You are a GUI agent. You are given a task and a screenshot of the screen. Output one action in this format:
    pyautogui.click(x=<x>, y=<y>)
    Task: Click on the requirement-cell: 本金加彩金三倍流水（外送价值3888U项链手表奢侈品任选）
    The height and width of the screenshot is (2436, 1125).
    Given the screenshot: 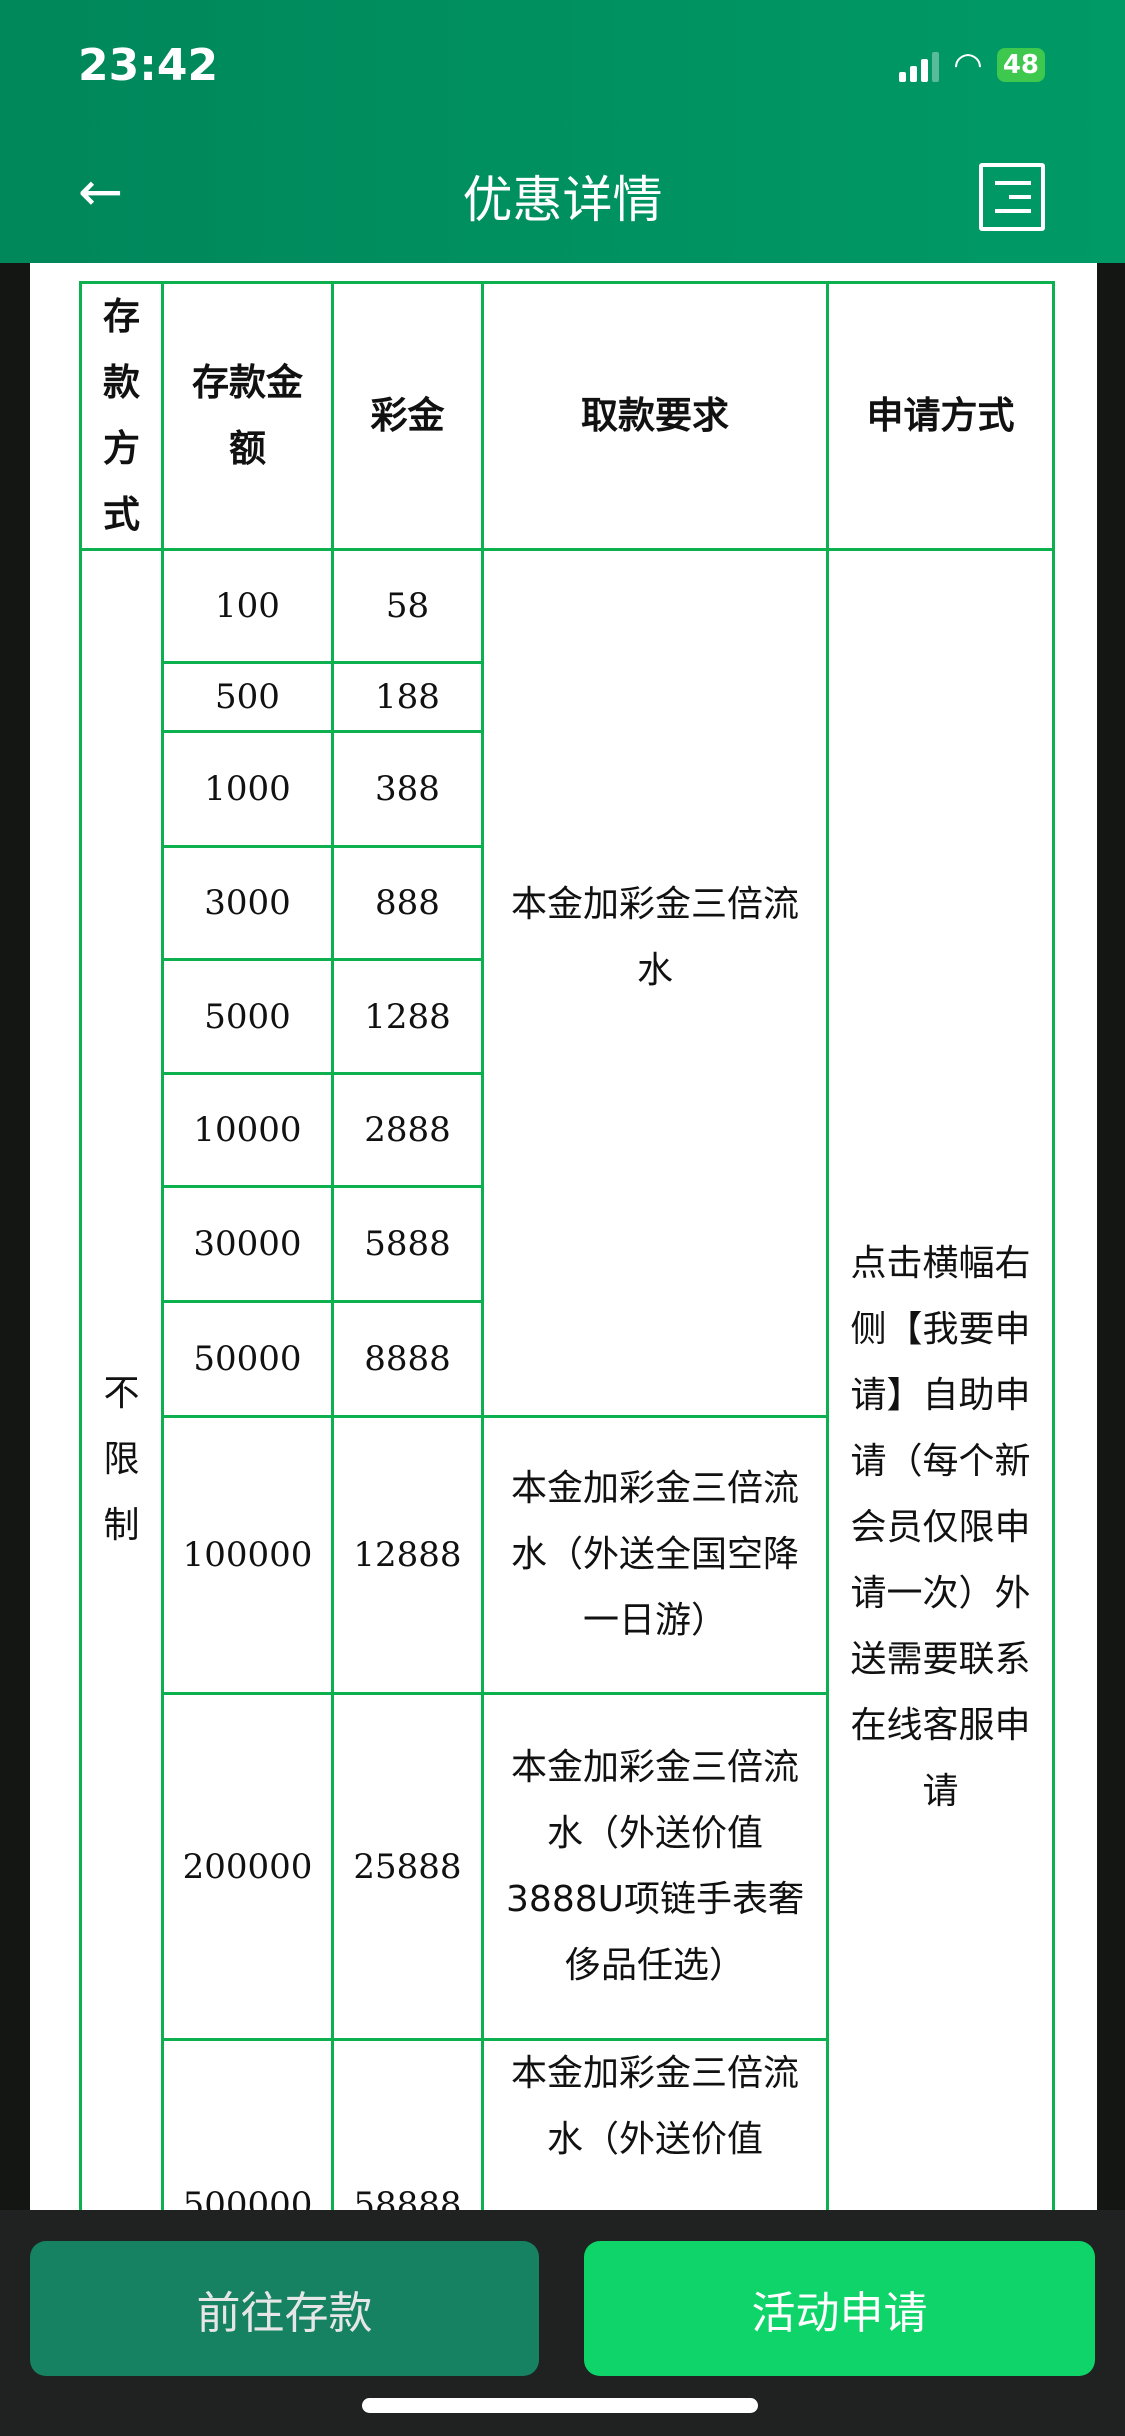 What is the action you would take?
    pyautogui.click(x=655, y=1866)
    